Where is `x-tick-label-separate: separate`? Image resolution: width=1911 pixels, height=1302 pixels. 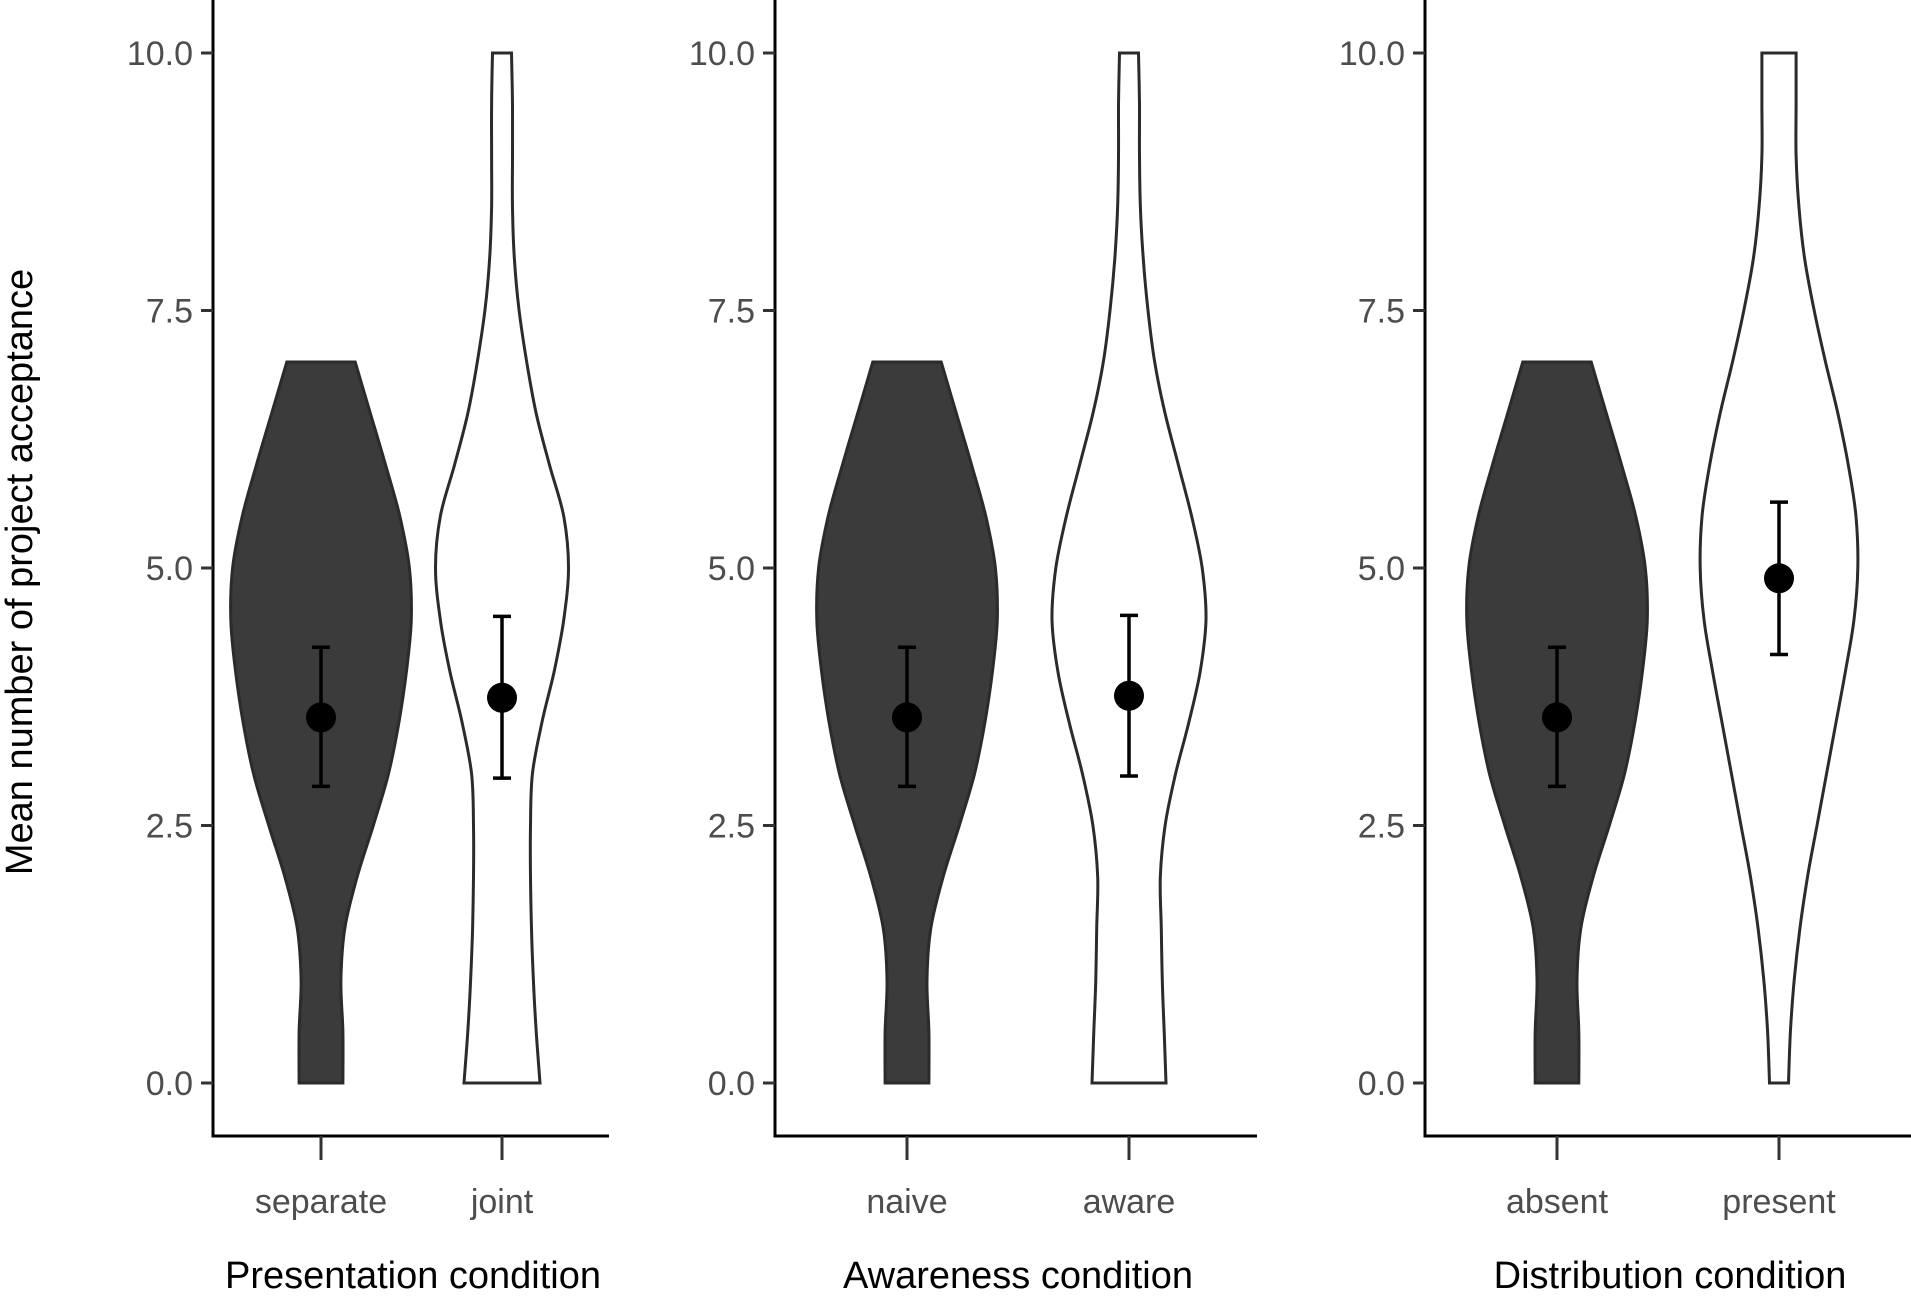
x-tick-label-separate: separate is located at coordinates (321, 1202).